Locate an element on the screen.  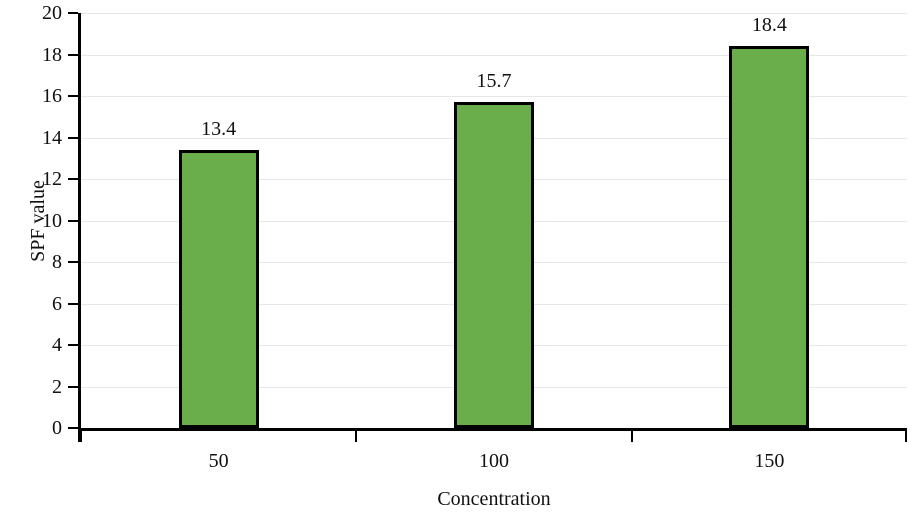
y-tick-label: 18 is located at coordinates (52, 55).